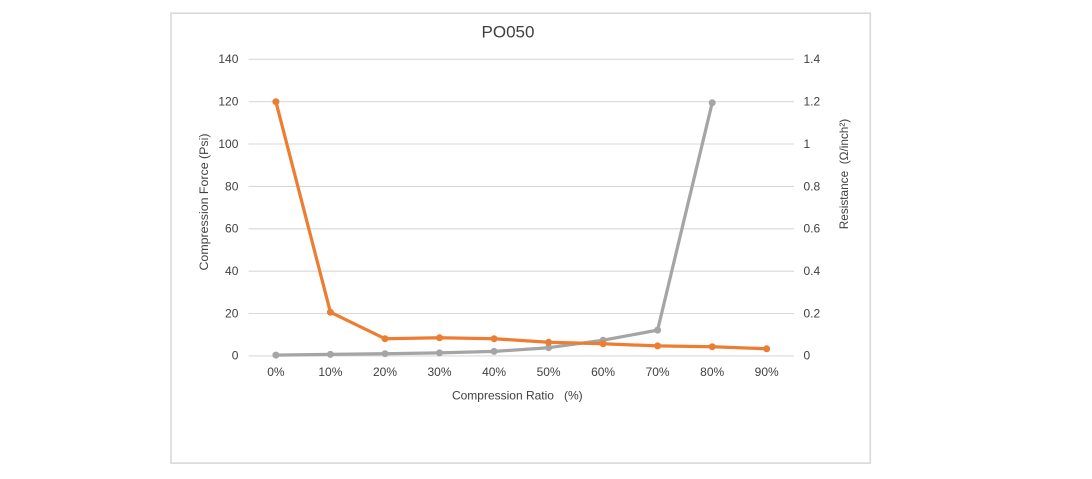  Describe the element at coordinates (767, 372) in the screenshot. I see `svg-text: 90%` at that location.